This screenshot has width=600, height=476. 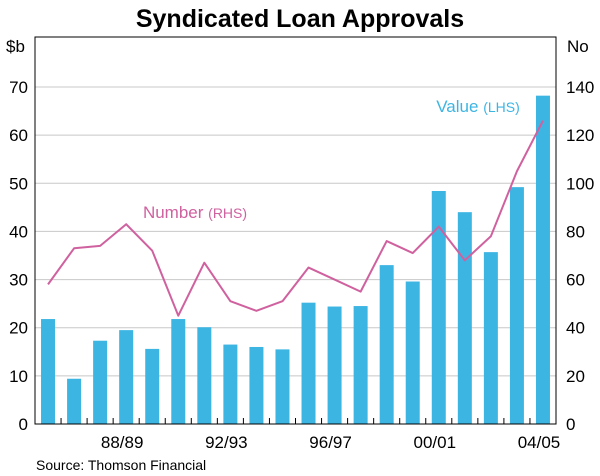 I want to click on x-tick-label: 88/89, so click(x=122, y=442).